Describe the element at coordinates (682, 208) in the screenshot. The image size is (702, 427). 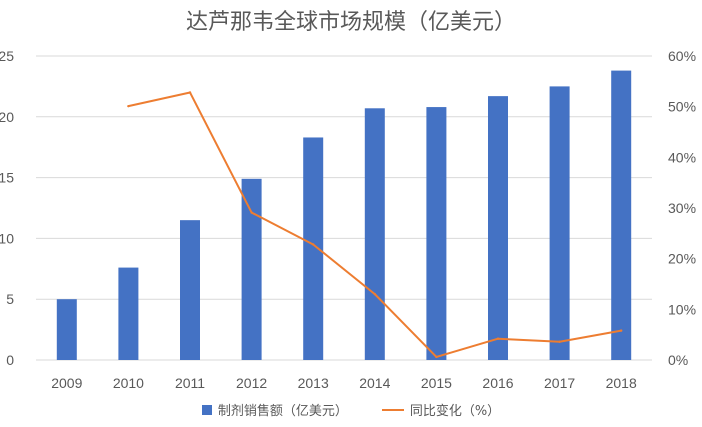
I see `y-right-tick-label: 30%` at that location.